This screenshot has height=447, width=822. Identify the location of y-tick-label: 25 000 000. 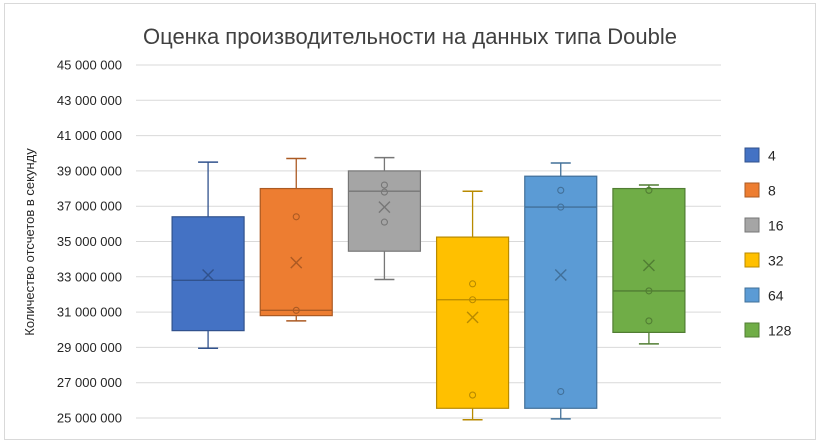
(89, 418).